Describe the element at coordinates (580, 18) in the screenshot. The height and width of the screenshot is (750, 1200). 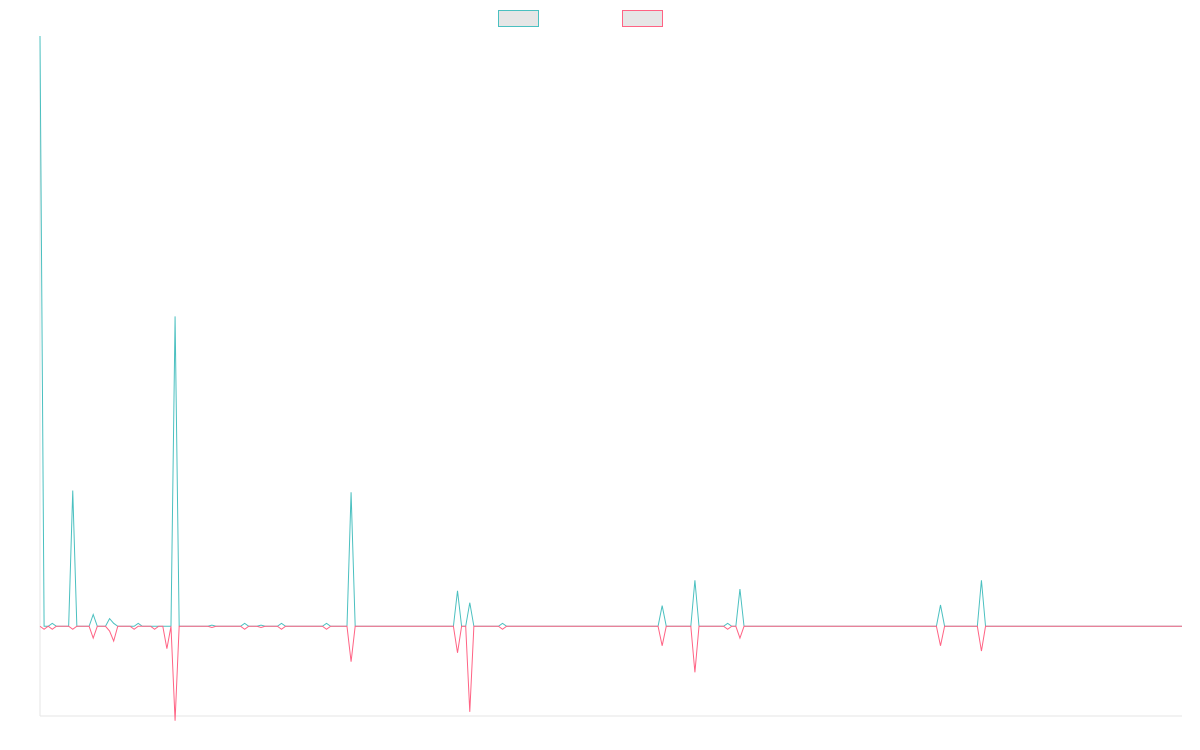
I see `legend` at that location.